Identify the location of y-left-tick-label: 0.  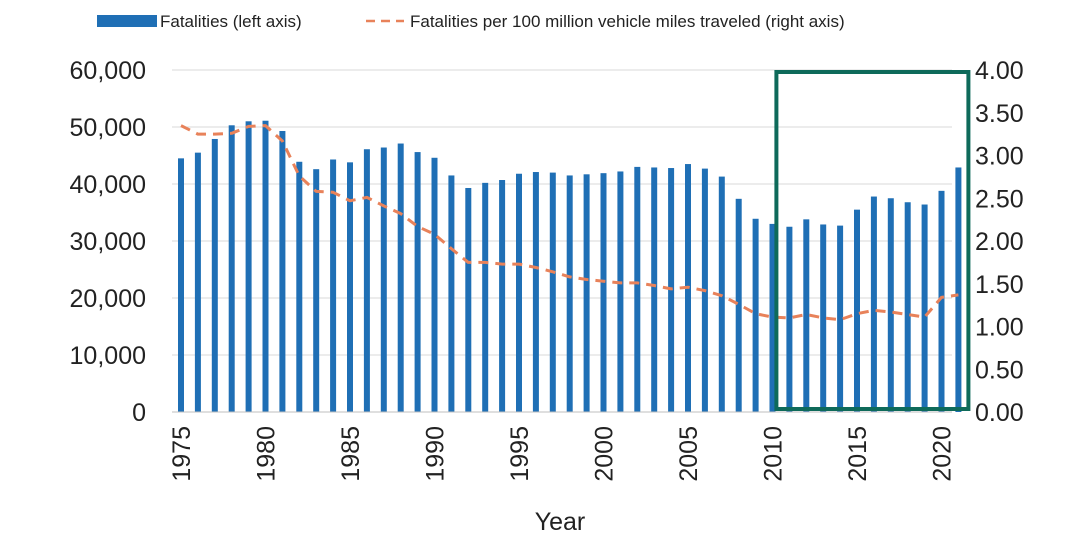
(139, 413).